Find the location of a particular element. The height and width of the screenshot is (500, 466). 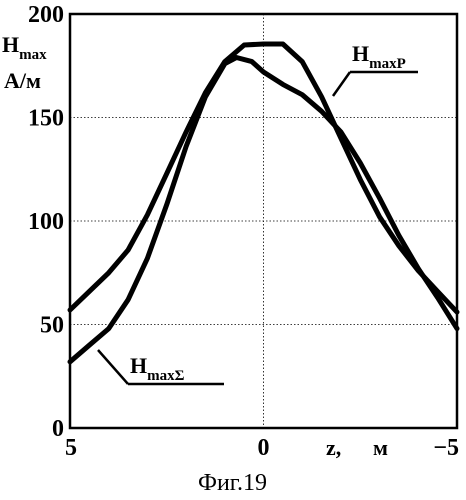

x-tick-label: 5 is located at coordinates (71, 448).